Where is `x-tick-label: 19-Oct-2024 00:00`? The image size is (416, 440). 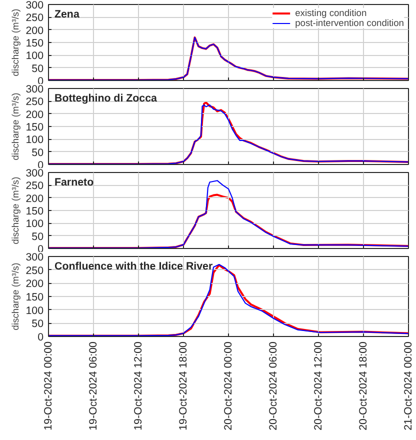
x-tick-label: 19-Oct-2024 00:00 is located at coordinates (48, 385).